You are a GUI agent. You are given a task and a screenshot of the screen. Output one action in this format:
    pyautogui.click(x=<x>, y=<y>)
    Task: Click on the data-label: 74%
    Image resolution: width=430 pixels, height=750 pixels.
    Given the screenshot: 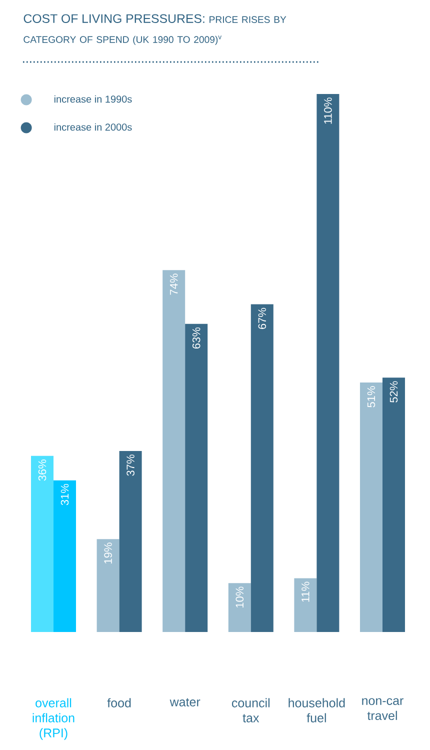 What is the action you would take?
    pyautogui.click(x=174, y=284)
    